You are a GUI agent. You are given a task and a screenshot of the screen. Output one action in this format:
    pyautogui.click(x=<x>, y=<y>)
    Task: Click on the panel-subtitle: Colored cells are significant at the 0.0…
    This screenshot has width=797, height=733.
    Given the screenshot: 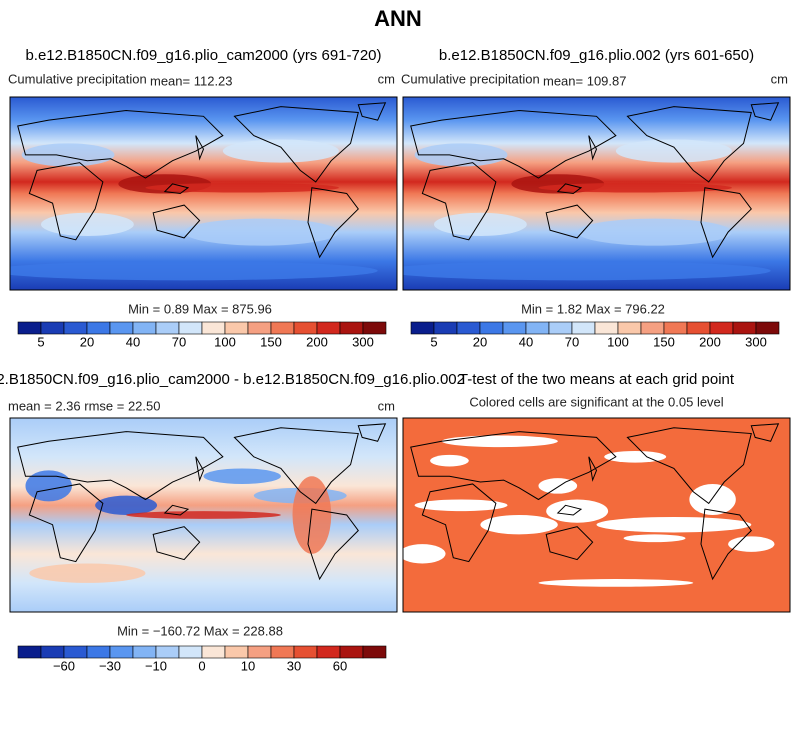 What is the action you would take?
    pyautogui.click(x=596, y=401)
    